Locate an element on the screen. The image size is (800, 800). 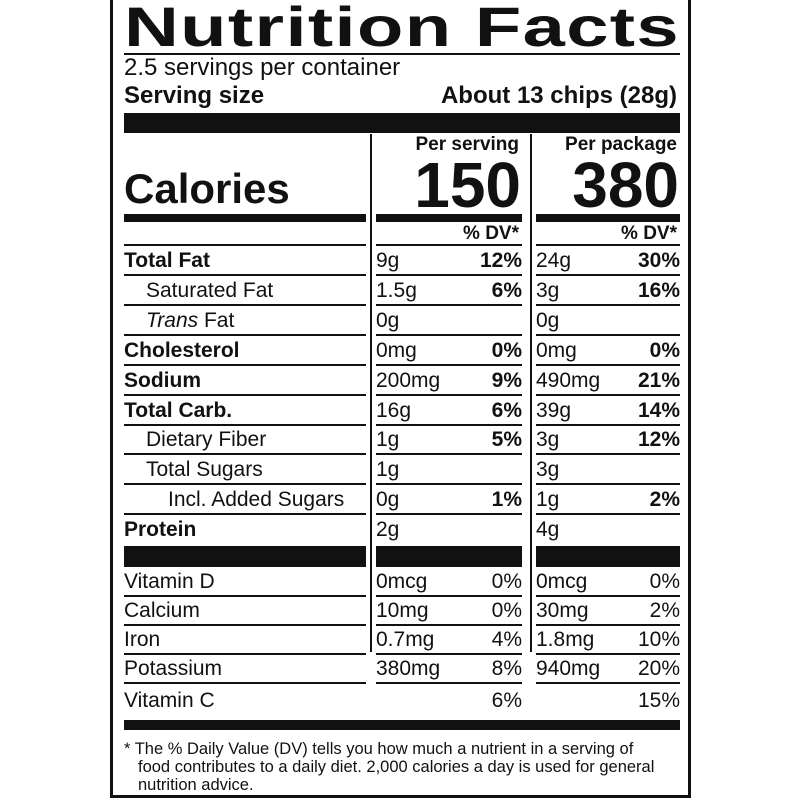
nutrient-name-text: Calcium is located at coordinates (162, 610).